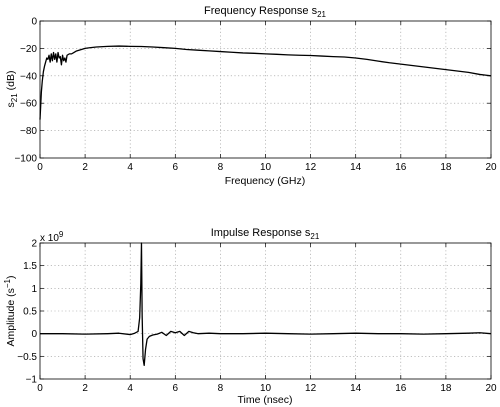  I want to click on frequency-response-ylabel: s21 (dB), so click(12, 89).